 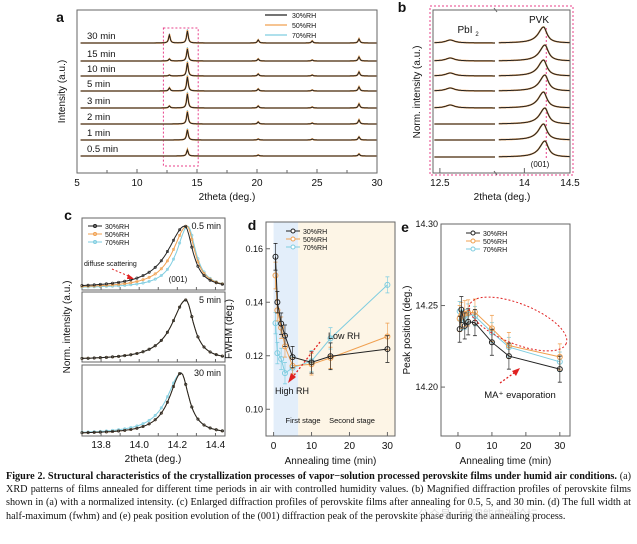 I want to click on trace-label-6: 1 min, so click(x=98, y=133).